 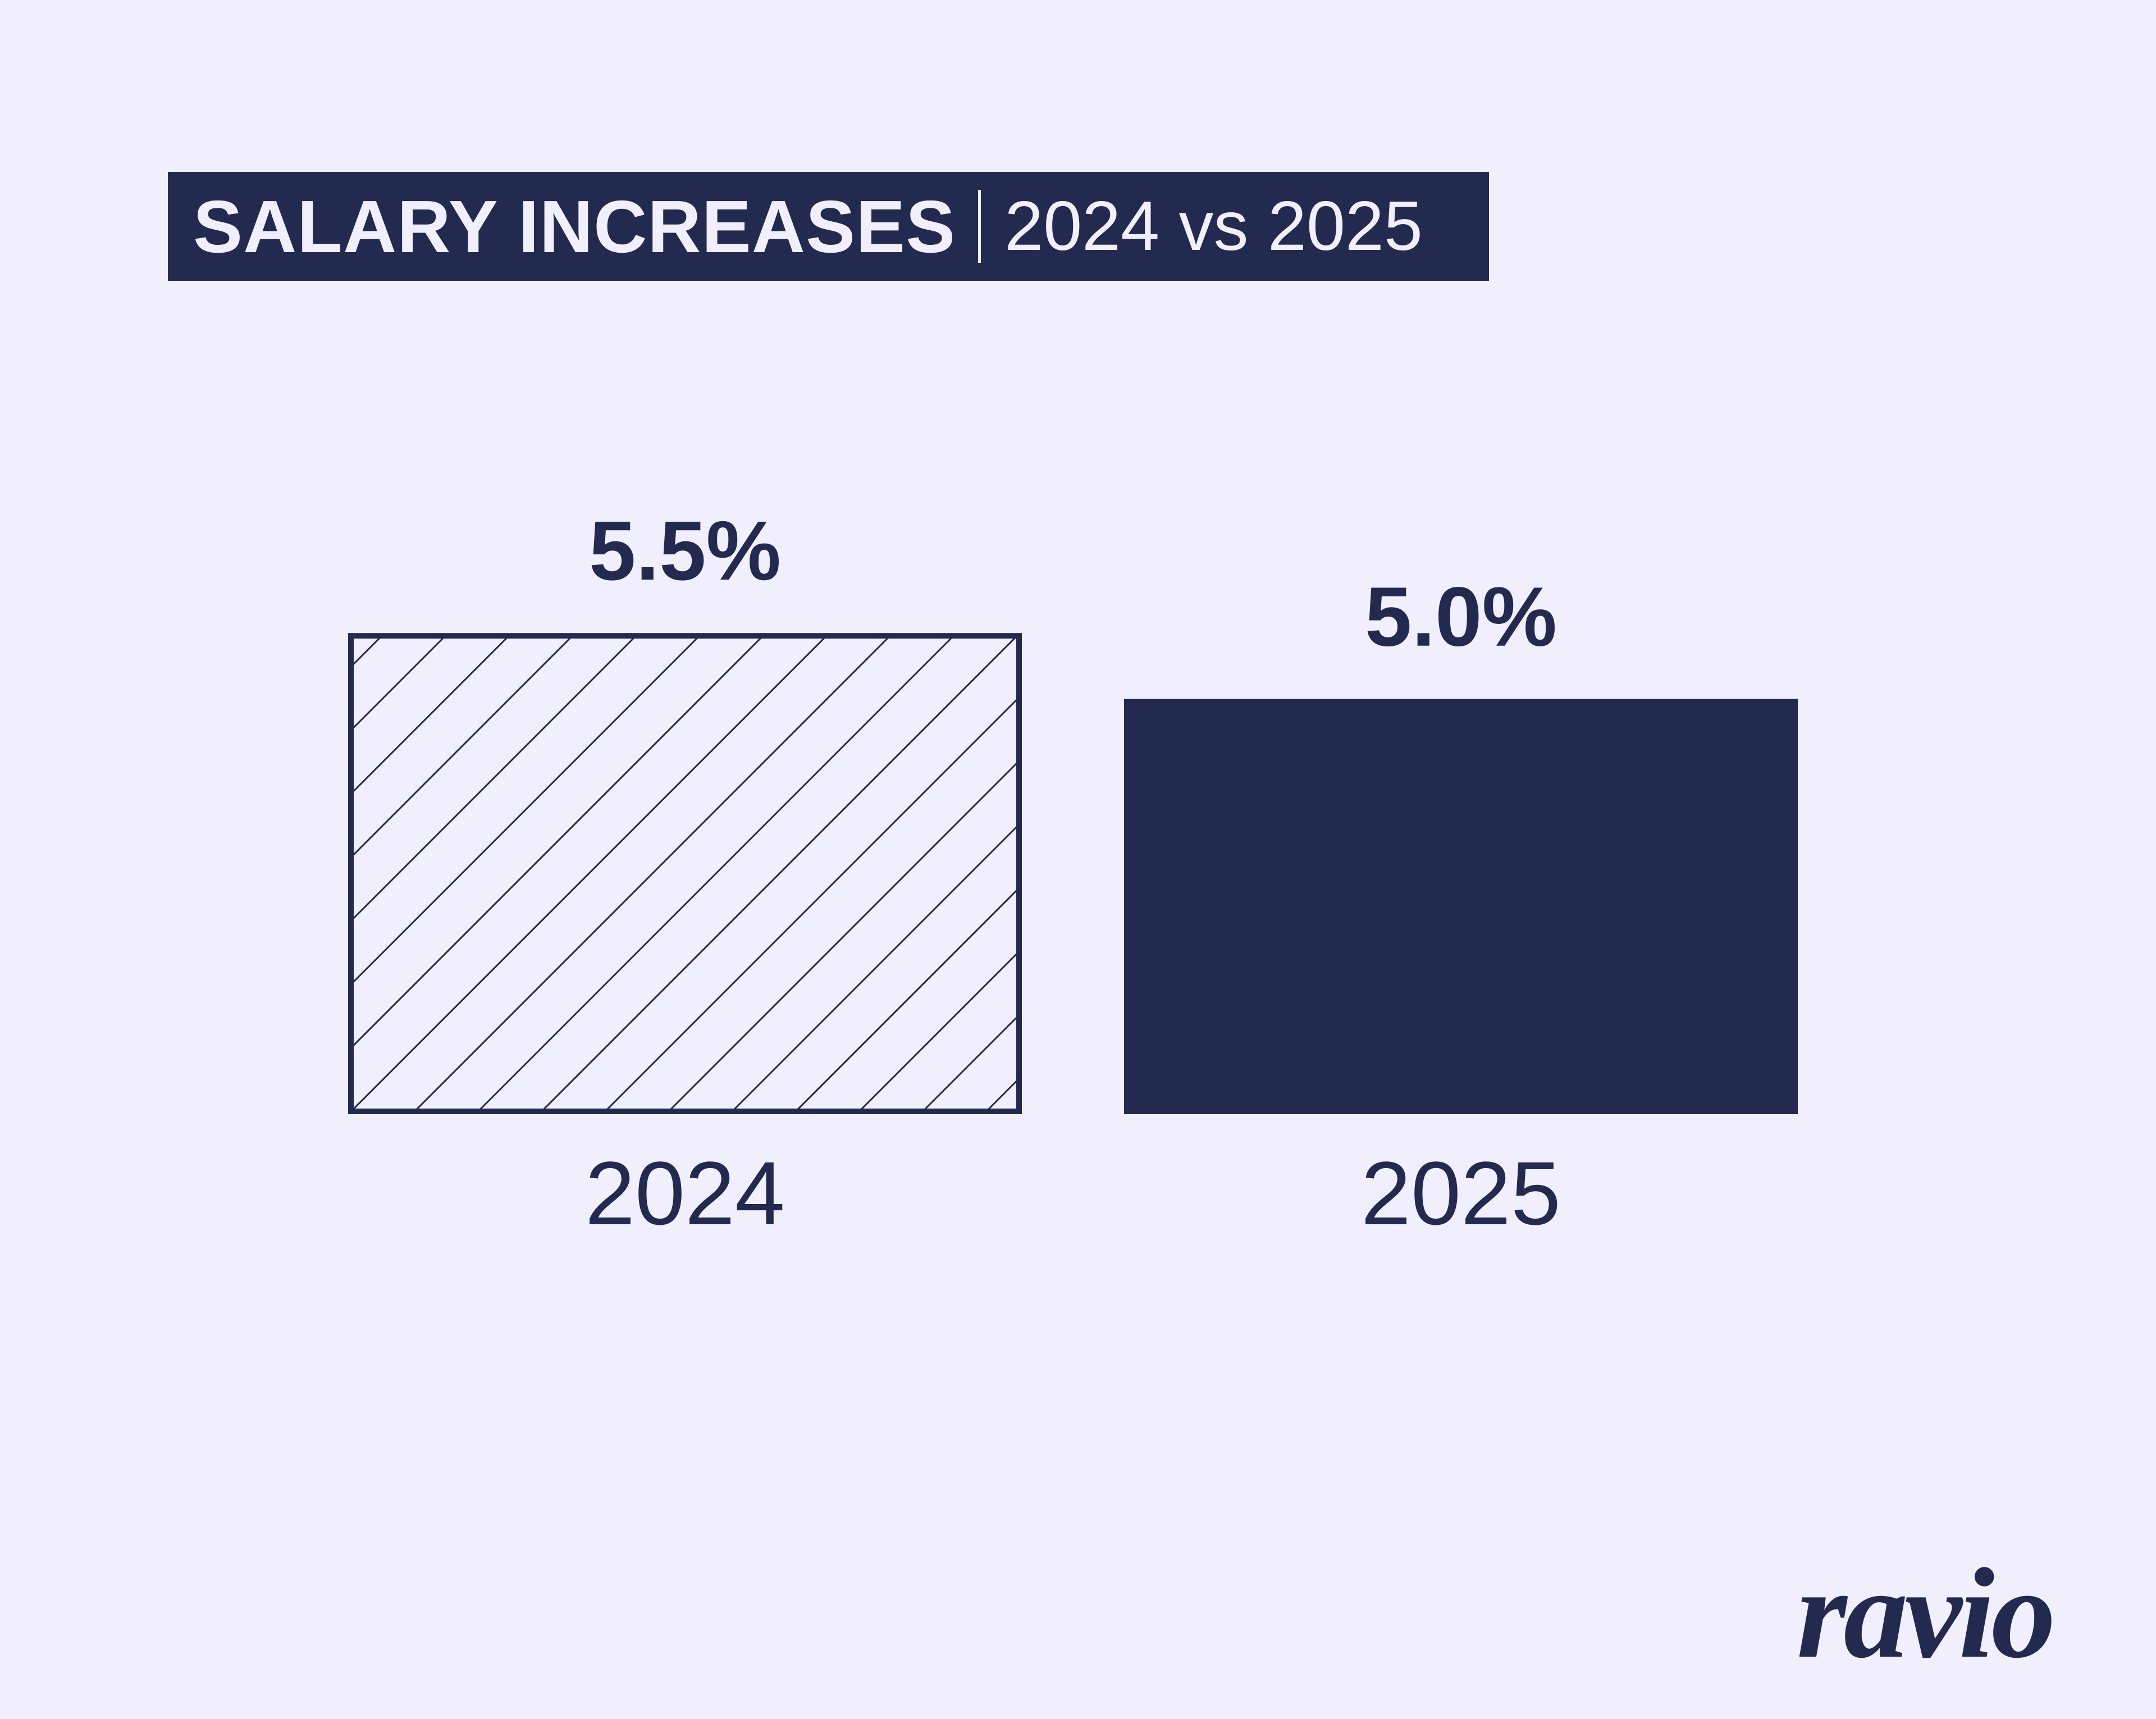 What do you see at coordinates (1213, 227) in the screenshot?
I see `chart-subtitle: 2024 vs 2025` at bounding box center [1213, 227].